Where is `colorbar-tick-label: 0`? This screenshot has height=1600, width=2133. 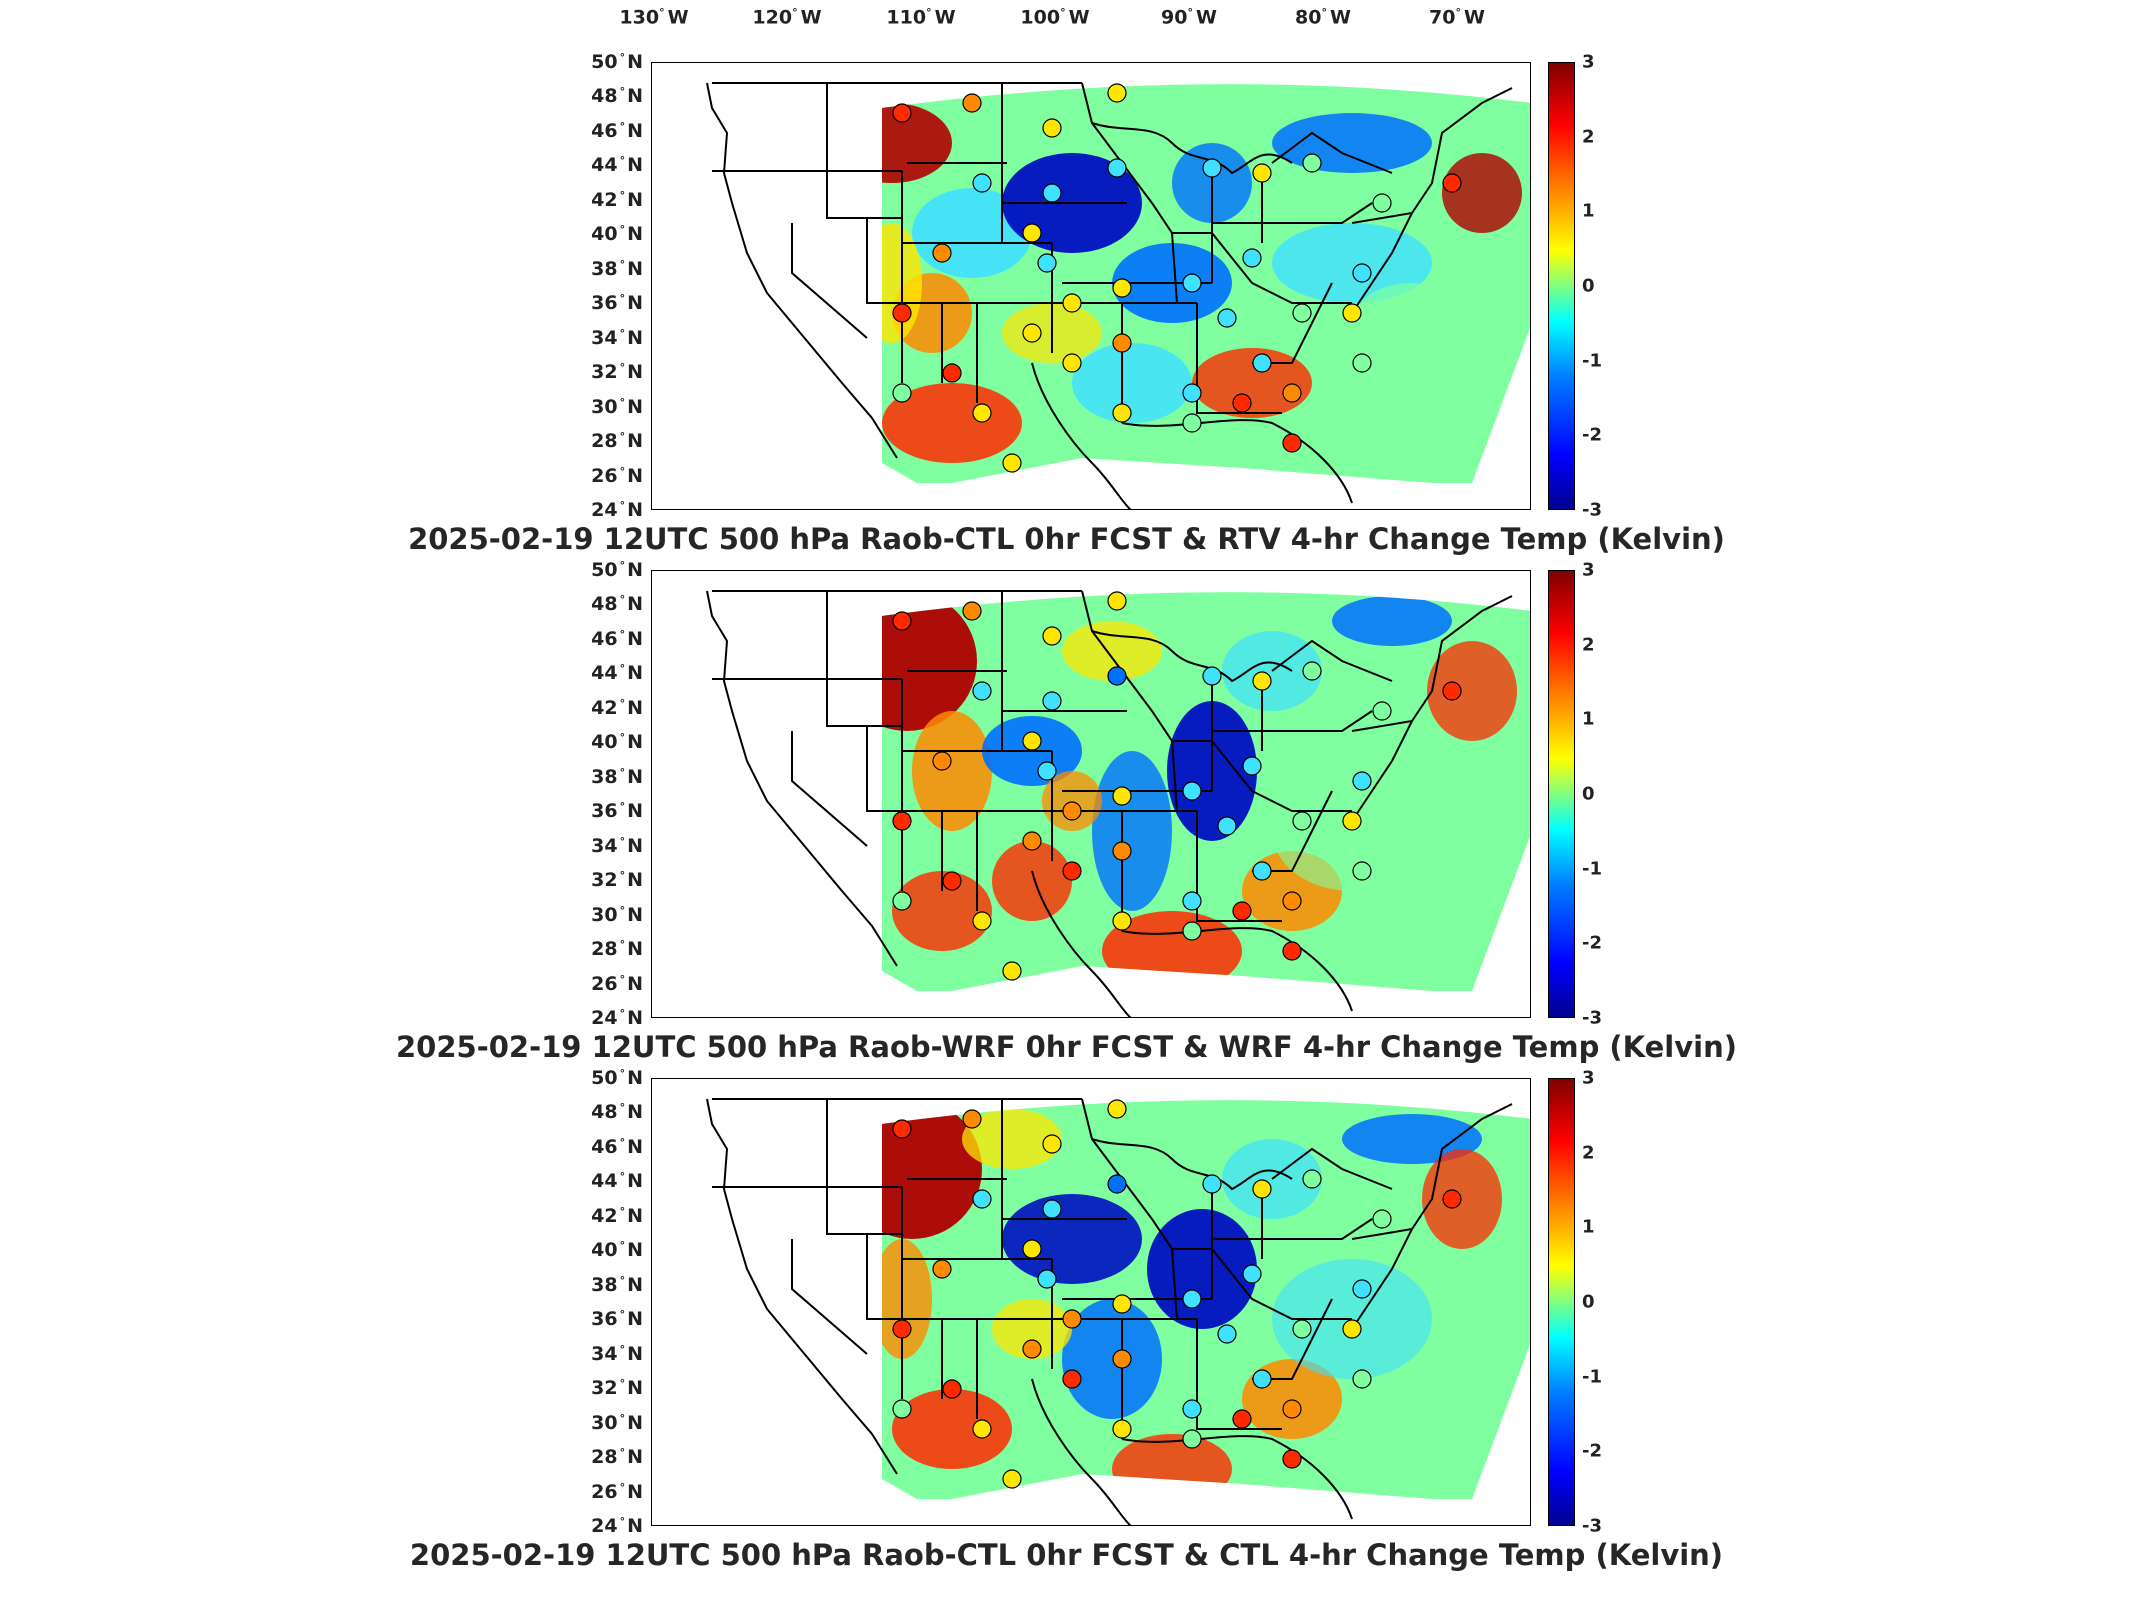 colorbar-tick-label: 0 is located at coordinates (1588, 286).